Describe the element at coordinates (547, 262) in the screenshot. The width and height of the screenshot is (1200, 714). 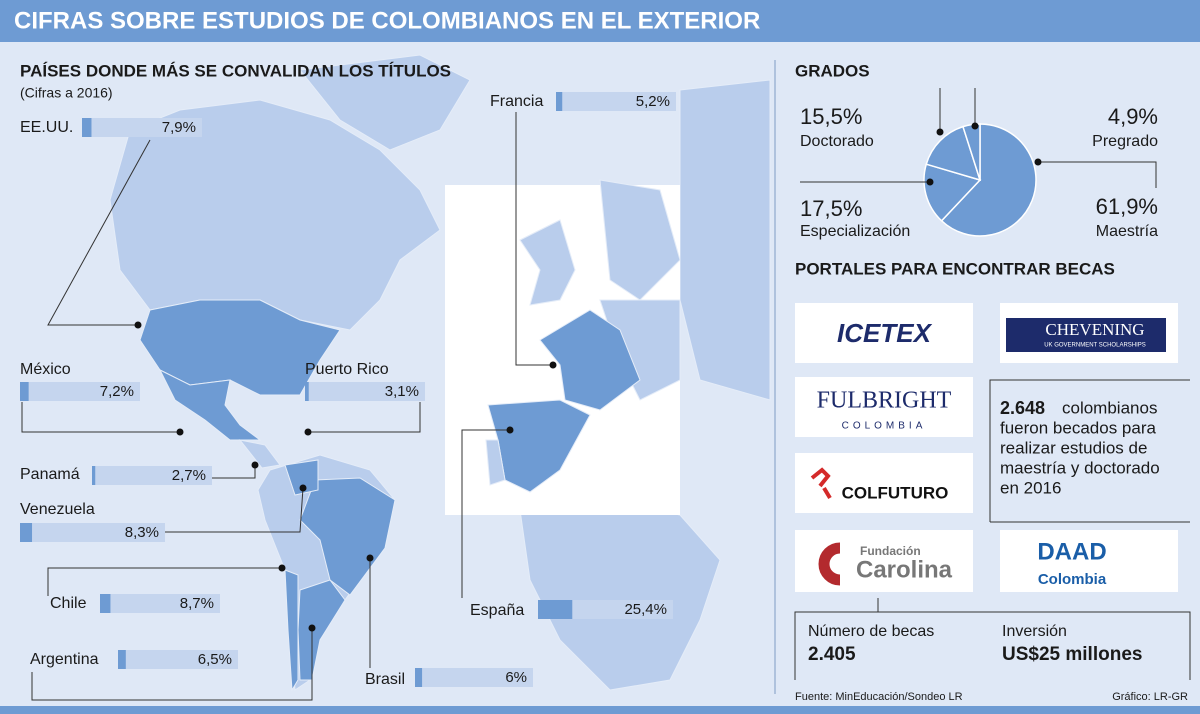
I see `uk` at that location.